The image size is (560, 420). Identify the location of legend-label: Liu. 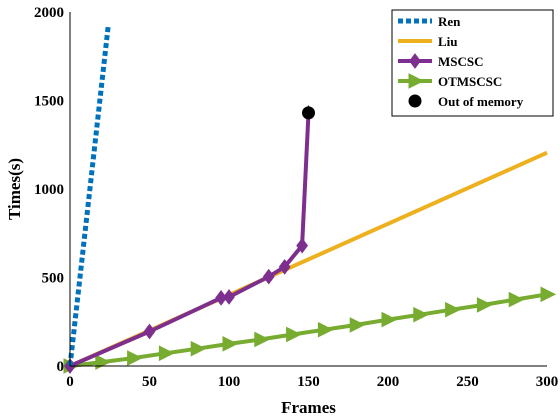
(448, 41).